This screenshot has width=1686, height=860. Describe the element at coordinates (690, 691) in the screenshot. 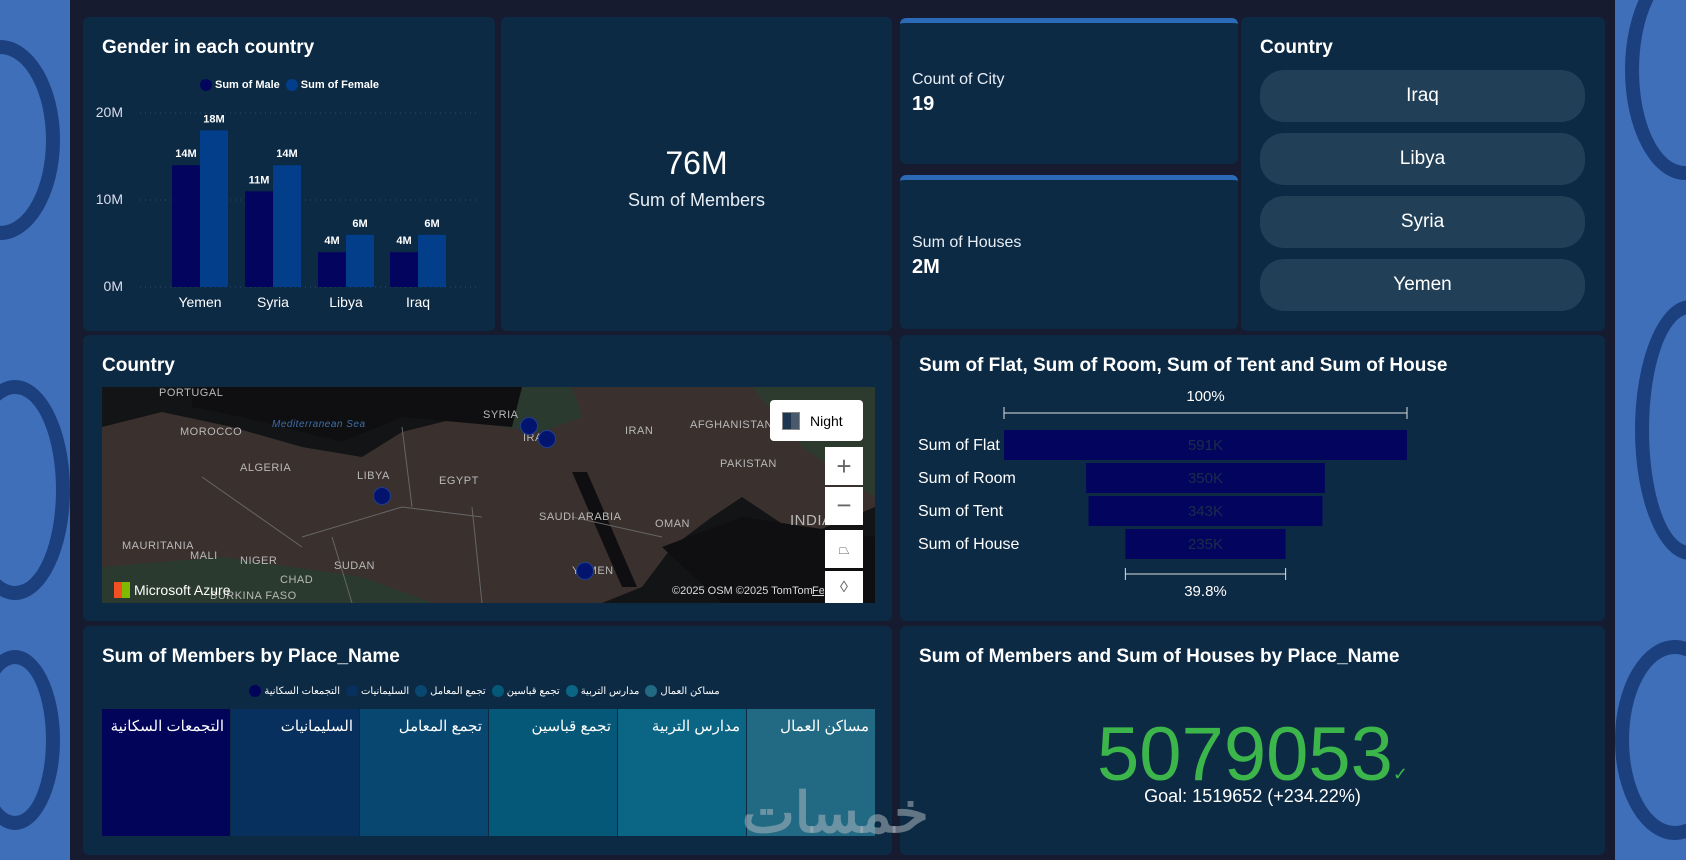

I see `legend-label: مساكن العمال` at that location.